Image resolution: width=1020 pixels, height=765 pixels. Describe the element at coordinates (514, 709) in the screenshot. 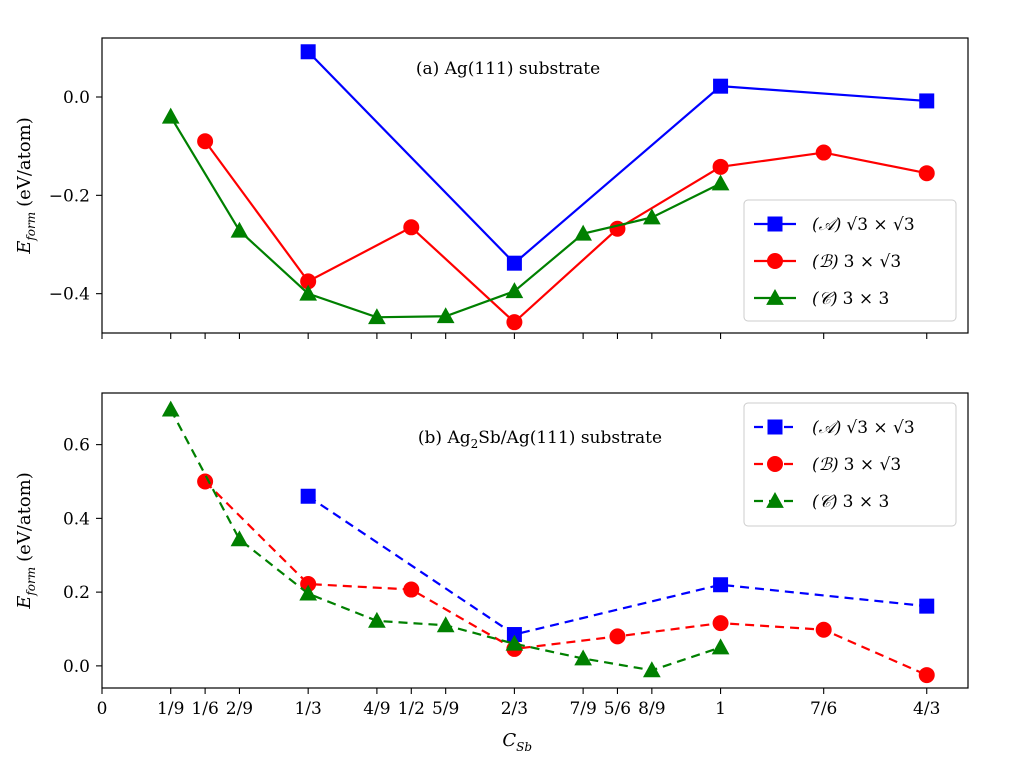

I see `x-tick-label: 2/3` at that location.